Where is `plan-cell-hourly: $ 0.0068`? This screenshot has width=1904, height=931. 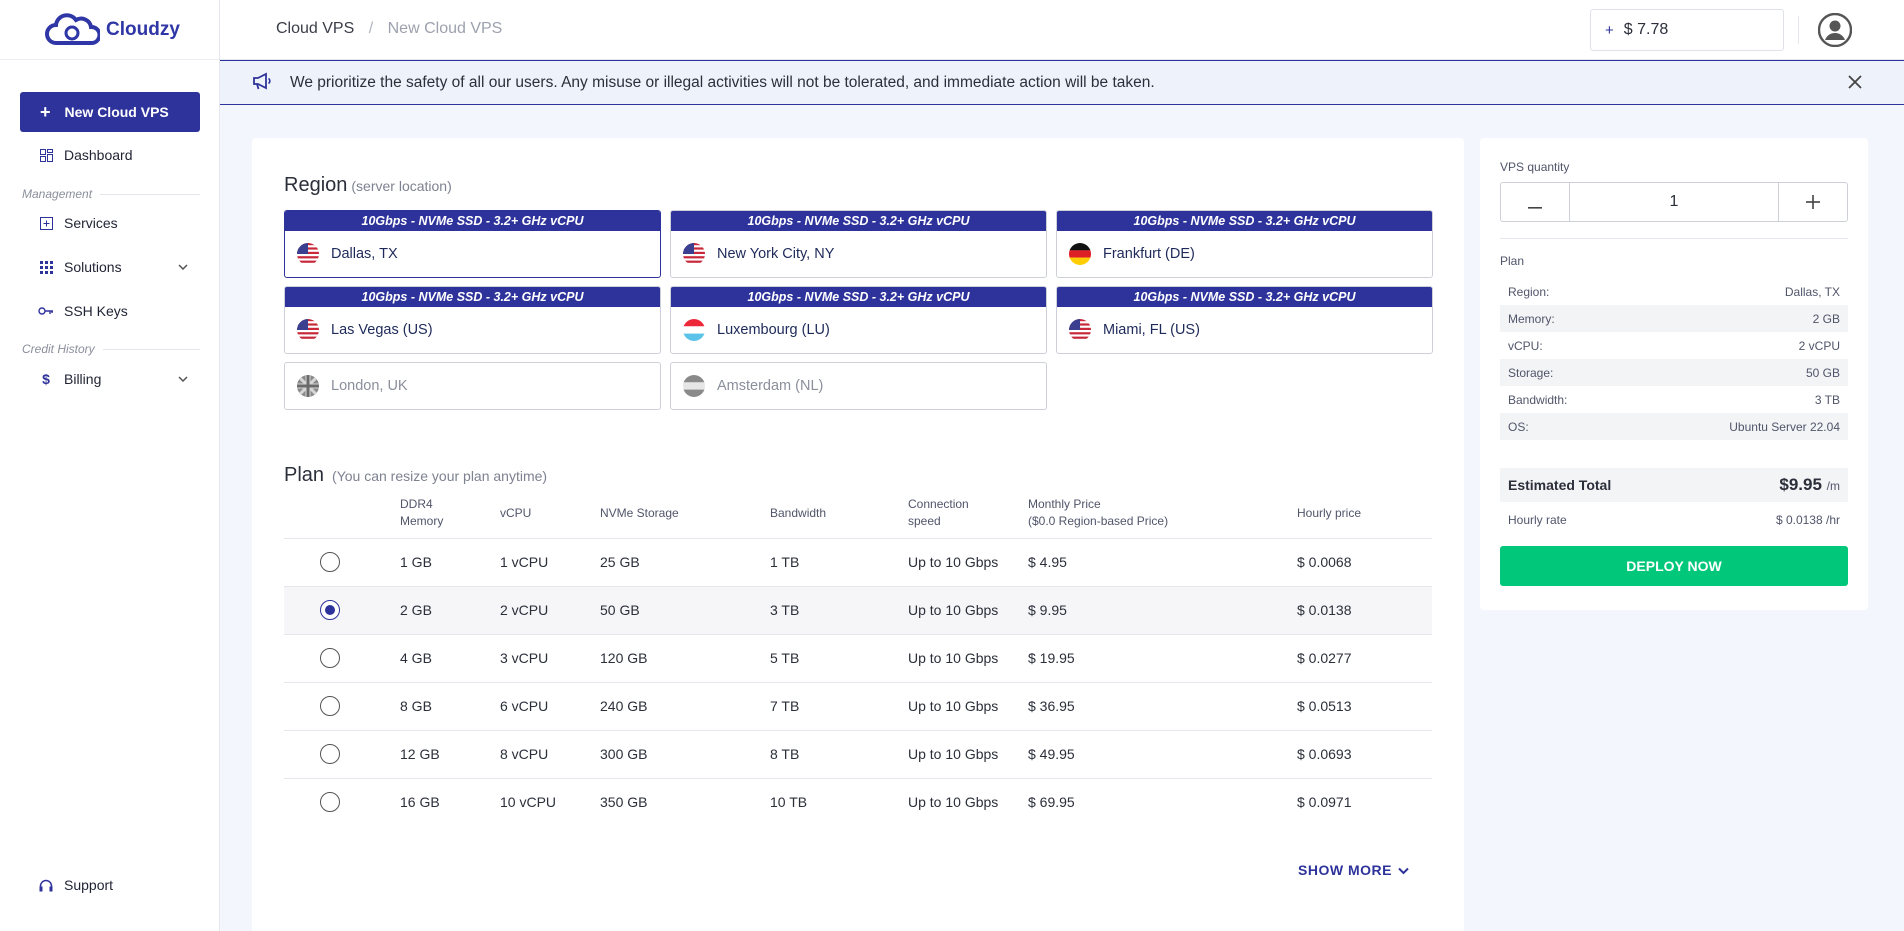 plan-cell-hourly: $ 0.0068 is located at coordinates (1324, 562).